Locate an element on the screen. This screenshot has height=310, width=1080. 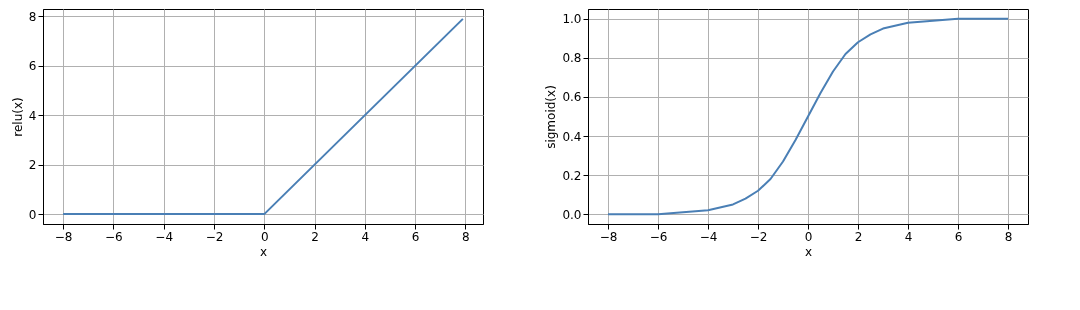
y-tick-label: 0 is located at coordinates (32, 214).